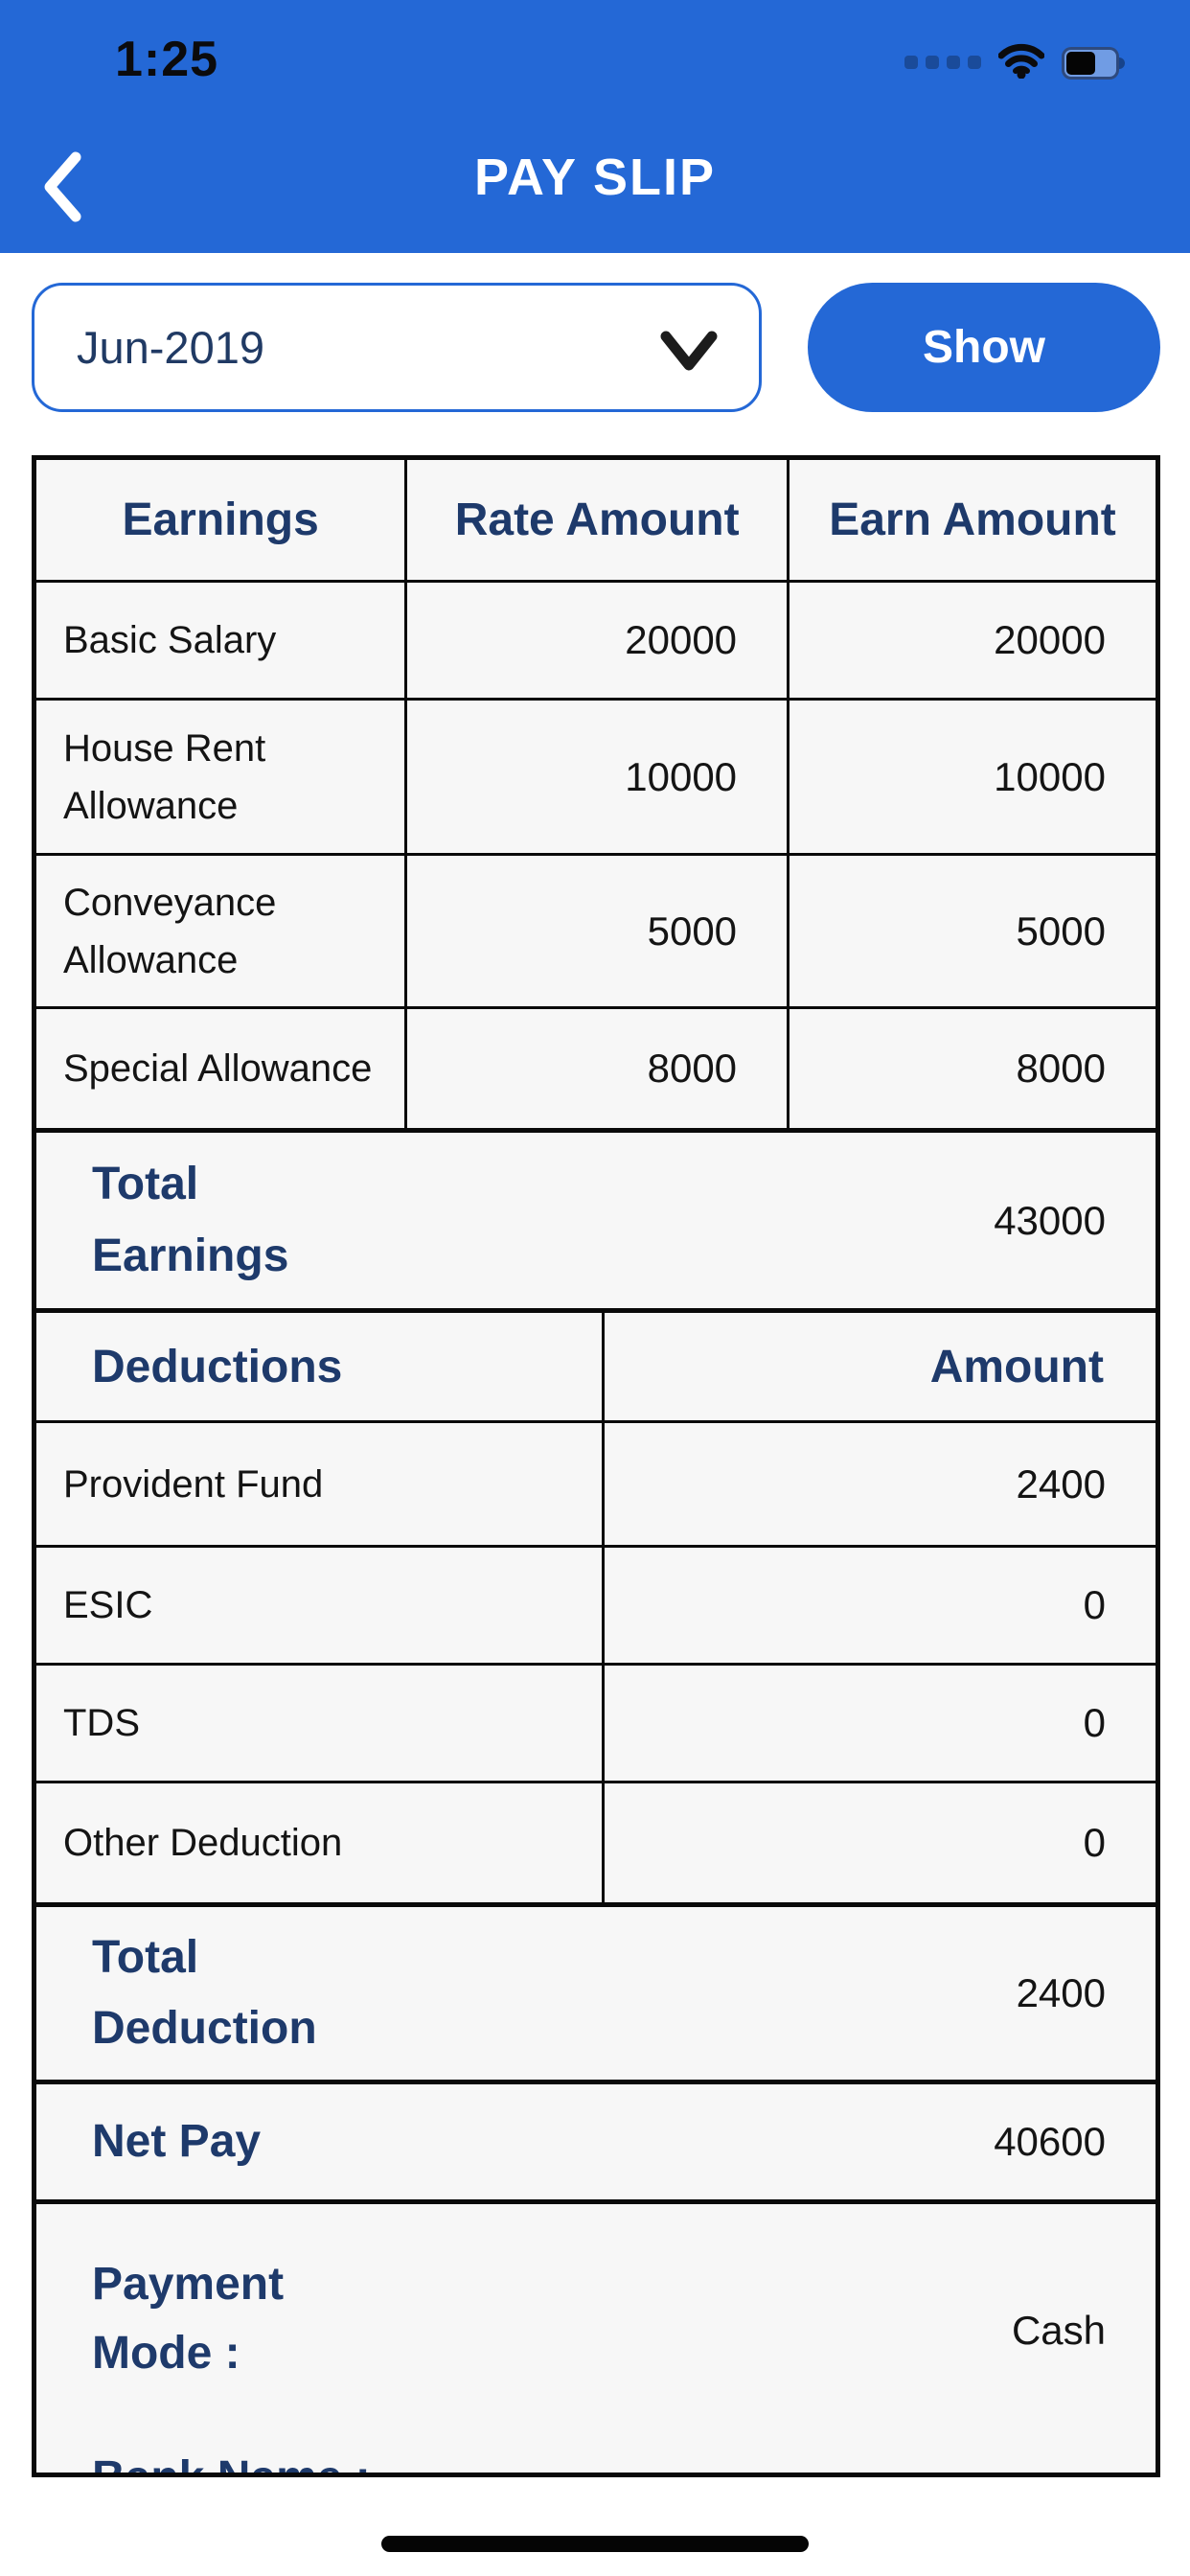 This screenshot has width=1190, height=2576. I want to click on table-row: Conveyance Allowance 5000 5000, so click(596, 929).